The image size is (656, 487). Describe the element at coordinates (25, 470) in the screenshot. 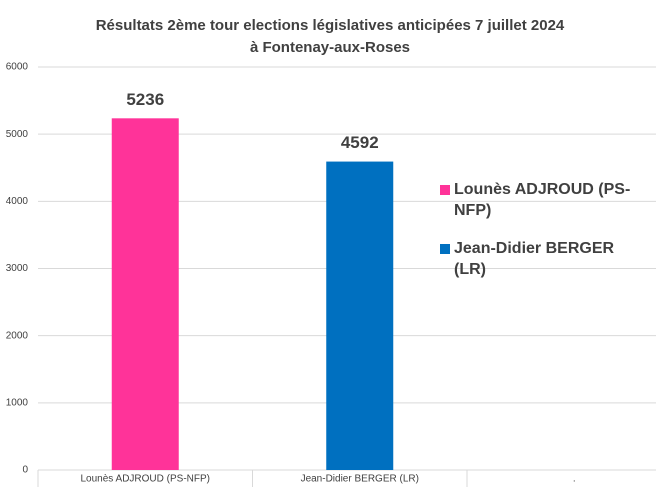

I see `y-tick-label: 0` at that location.